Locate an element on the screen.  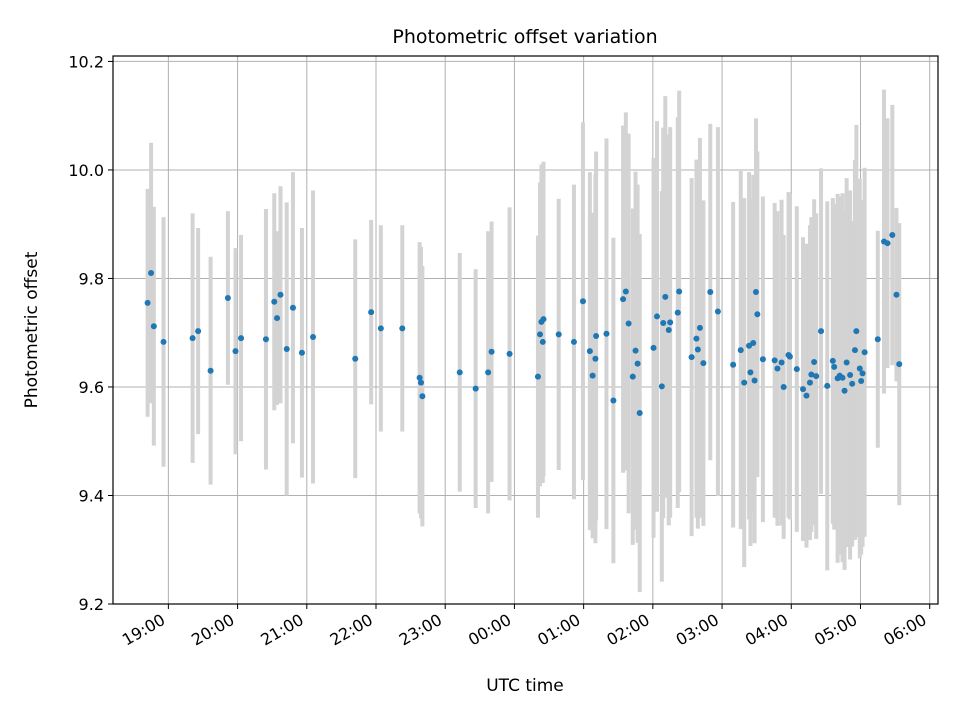
x-tick-label: 06:00 is located at coordinates (904, 630).